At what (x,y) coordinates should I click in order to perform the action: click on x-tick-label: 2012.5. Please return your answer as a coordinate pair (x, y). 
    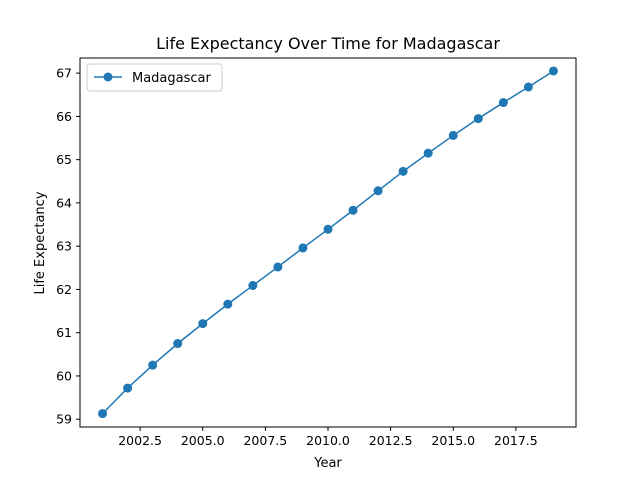
    Looking at the image, I should click on (391, 440).